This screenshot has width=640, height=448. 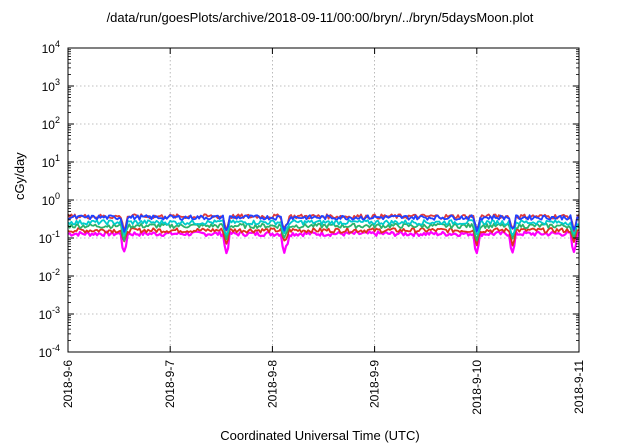 I want to click on x-tick-label: 2018-9-8, so click(x=272, y=384).